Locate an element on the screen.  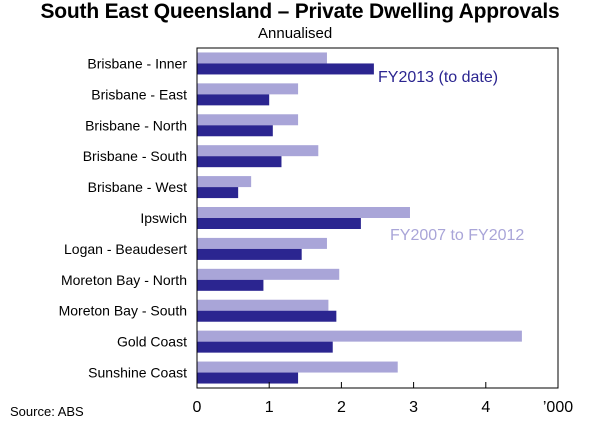
category-label: Sunshine Coast is located at coordinates (137, 373).